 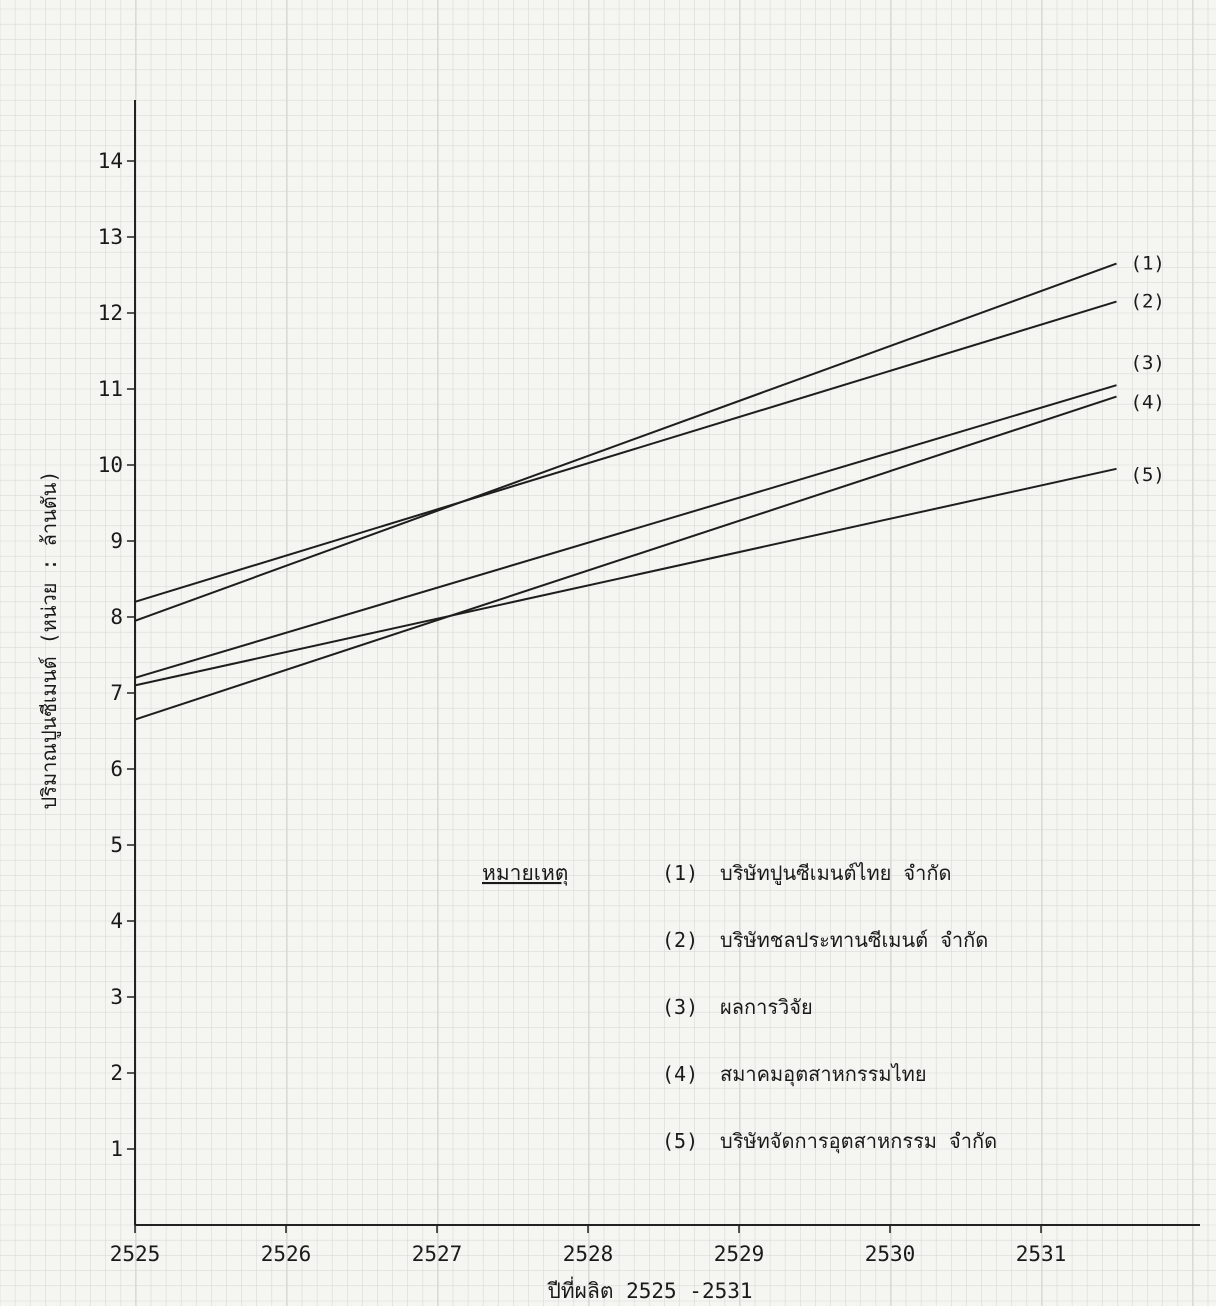 What do you see at coordinates (835, 873) in the screenshot?
I see `legend-entry-text: บริษัทปูนซีเมนต์ไทย จำกัด` at bounding box center [835, 873].